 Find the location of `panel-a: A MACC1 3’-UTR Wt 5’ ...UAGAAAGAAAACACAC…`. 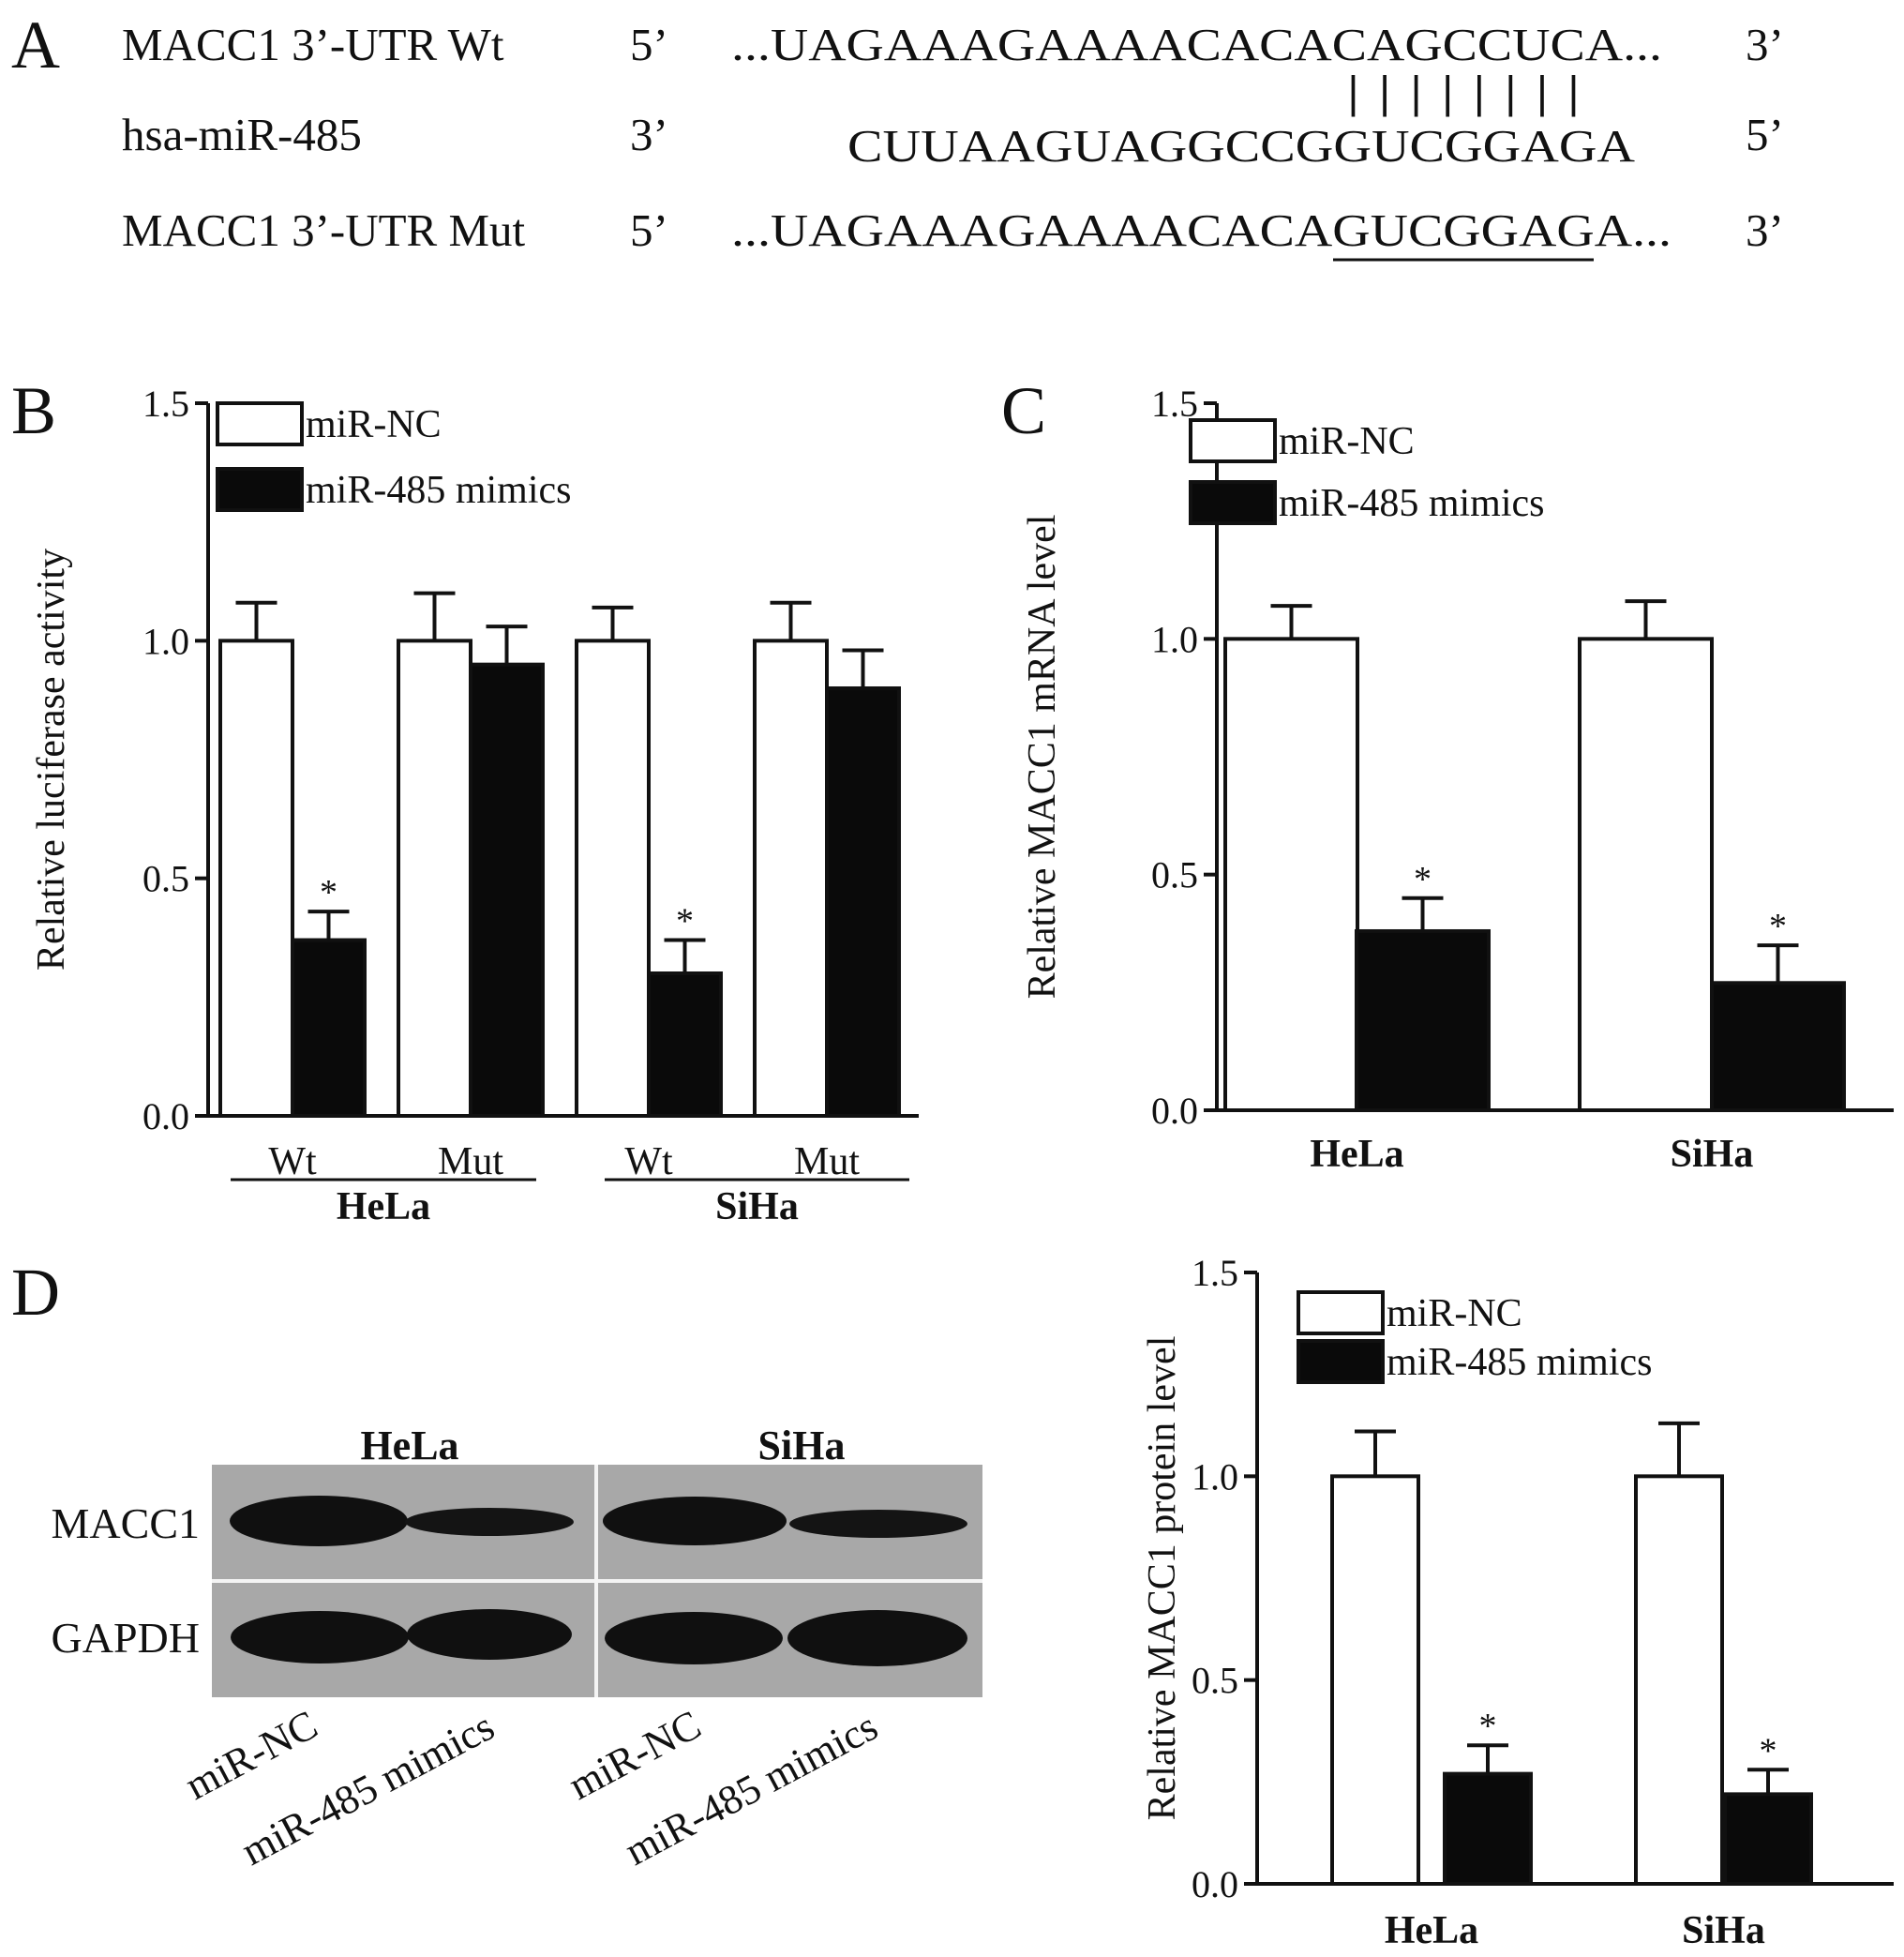

panel-a: A MACC1 3’-UTR Wt 5’ ...UAGAAAGAAAACACAC… is located at coordinates (897, 135).